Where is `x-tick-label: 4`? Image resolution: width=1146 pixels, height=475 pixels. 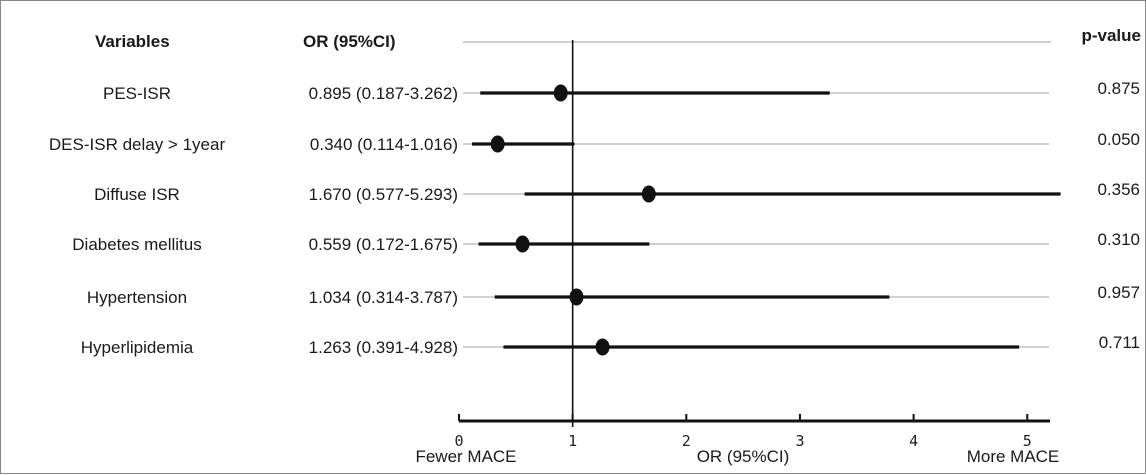 x-tick-label: 4 is located at coordinates (913, 441).